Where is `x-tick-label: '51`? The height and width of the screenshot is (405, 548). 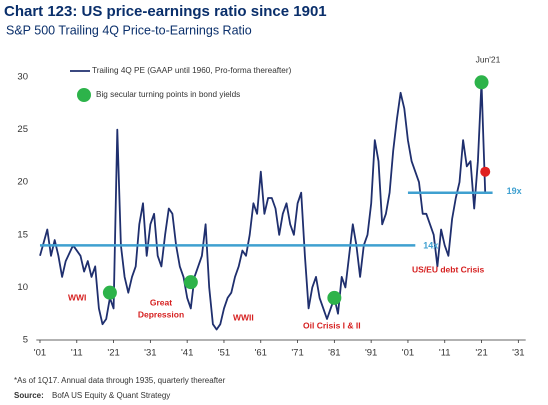
x-tick-label: '51 is located at coordinates (224, 353).